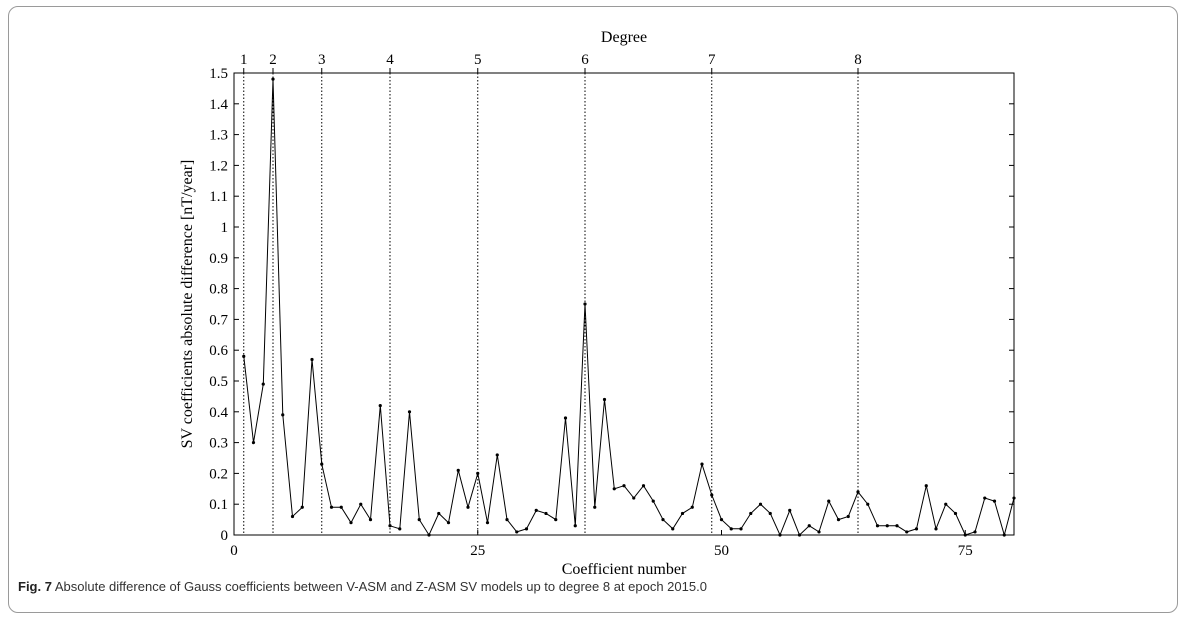 The width and height of the screenshot is (1186, 621). I want to click on y-tick-label: 0.2, so click(218, 474).